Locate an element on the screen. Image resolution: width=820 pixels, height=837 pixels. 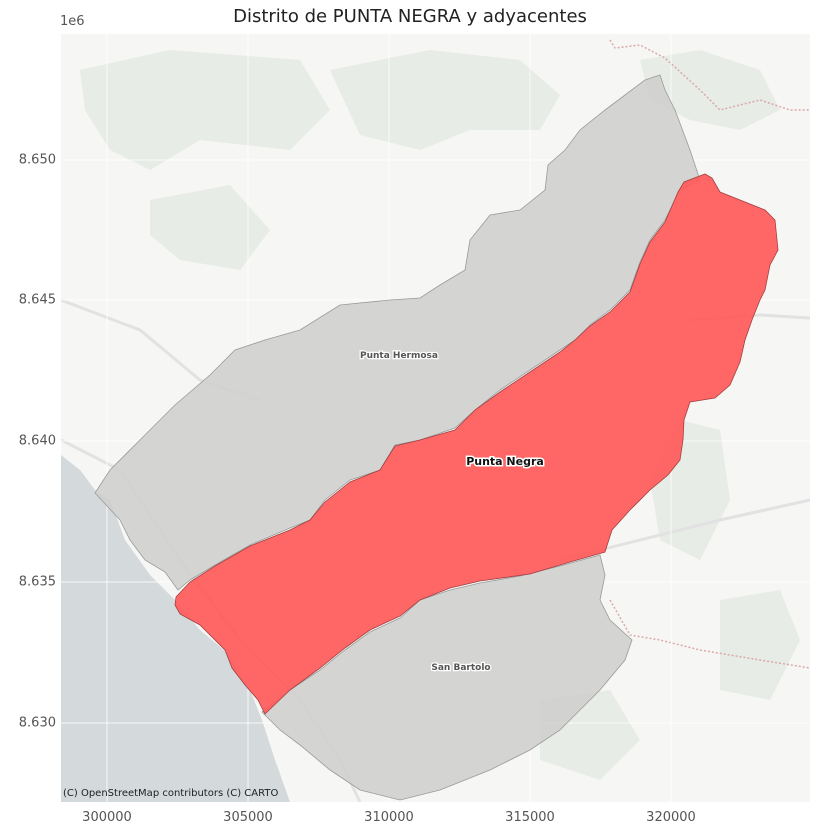
map-title: Distrito de PUNTA NEGRA y adyacentes is located at coordinates (410, 16).